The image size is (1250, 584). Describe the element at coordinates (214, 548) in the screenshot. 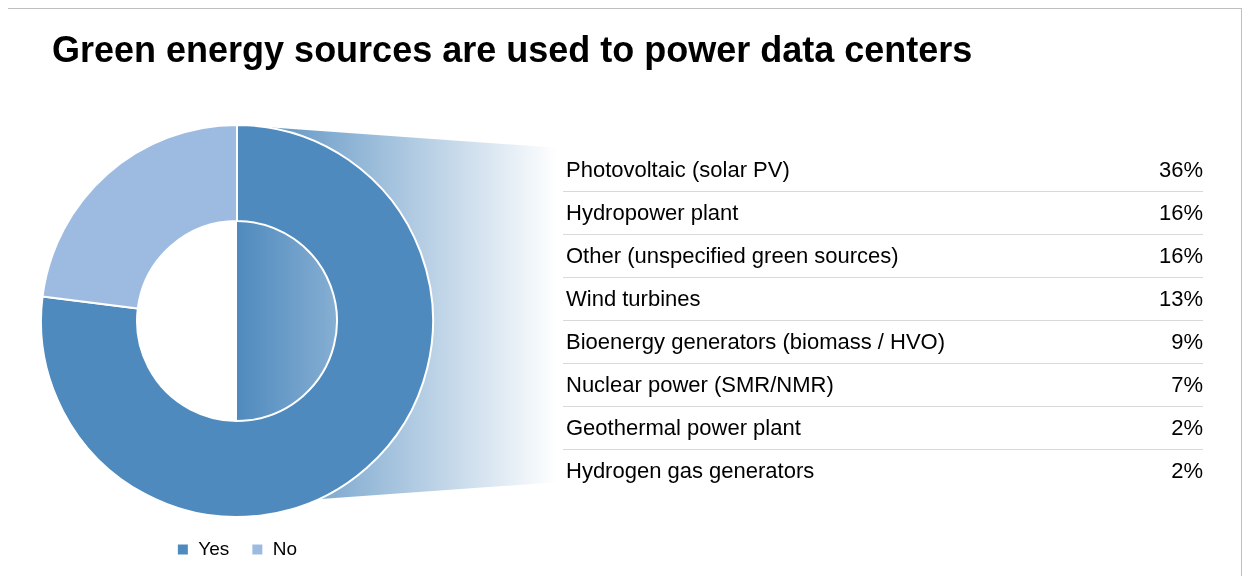

I see `legend-label: Yes` at that location.